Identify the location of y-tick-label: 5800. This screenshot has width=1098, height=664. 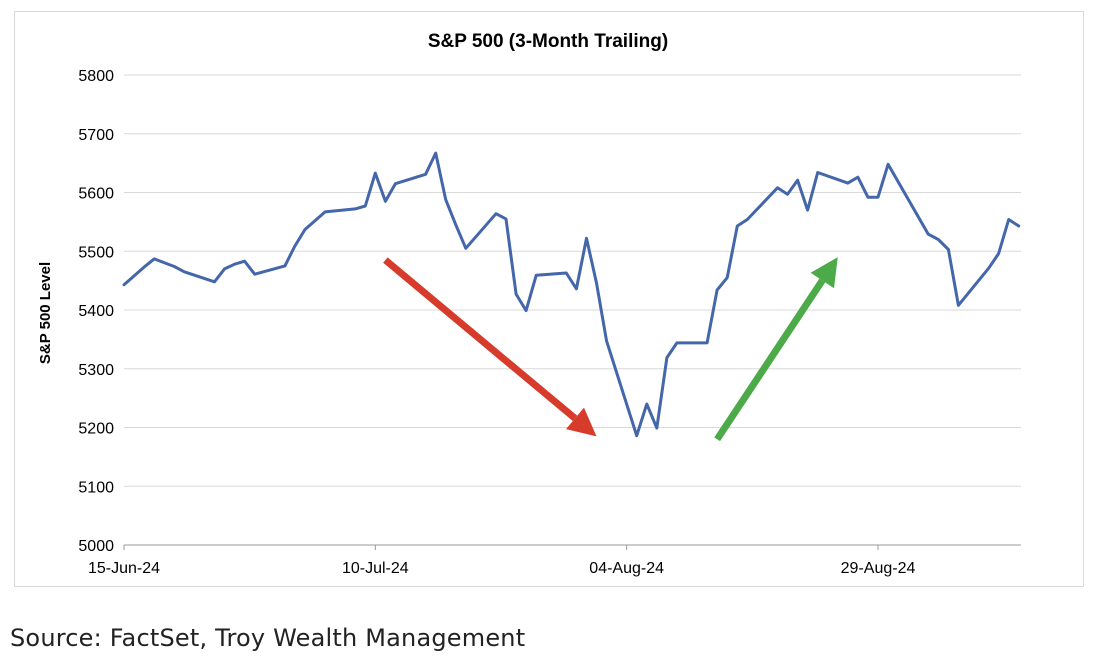
(96, 76).